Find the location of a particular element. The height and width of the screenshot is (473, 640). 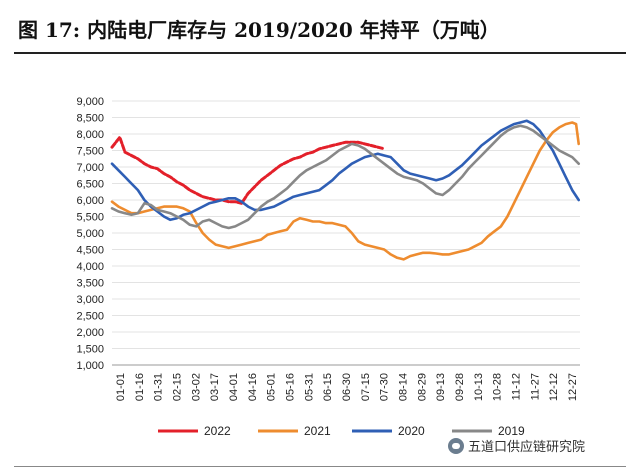

y-tick-label: 2,500 is located at coordinates (90, 317).